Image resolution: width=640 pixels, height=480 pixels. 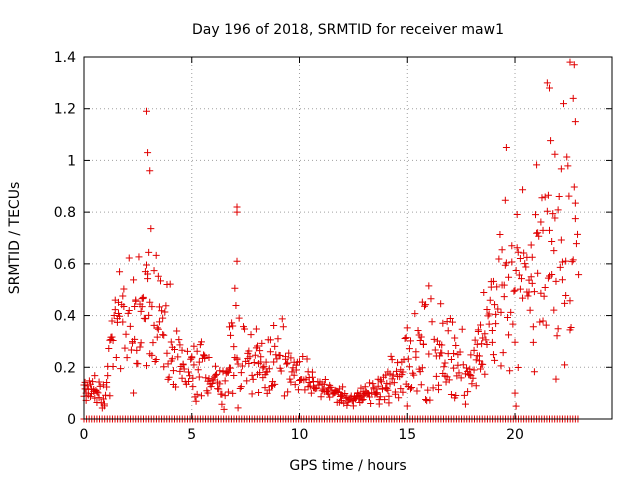 What do you see at coordinates (71, 420) in the screenshot?
I see `y-tick-label: 0` at bounding box center [71, 420].